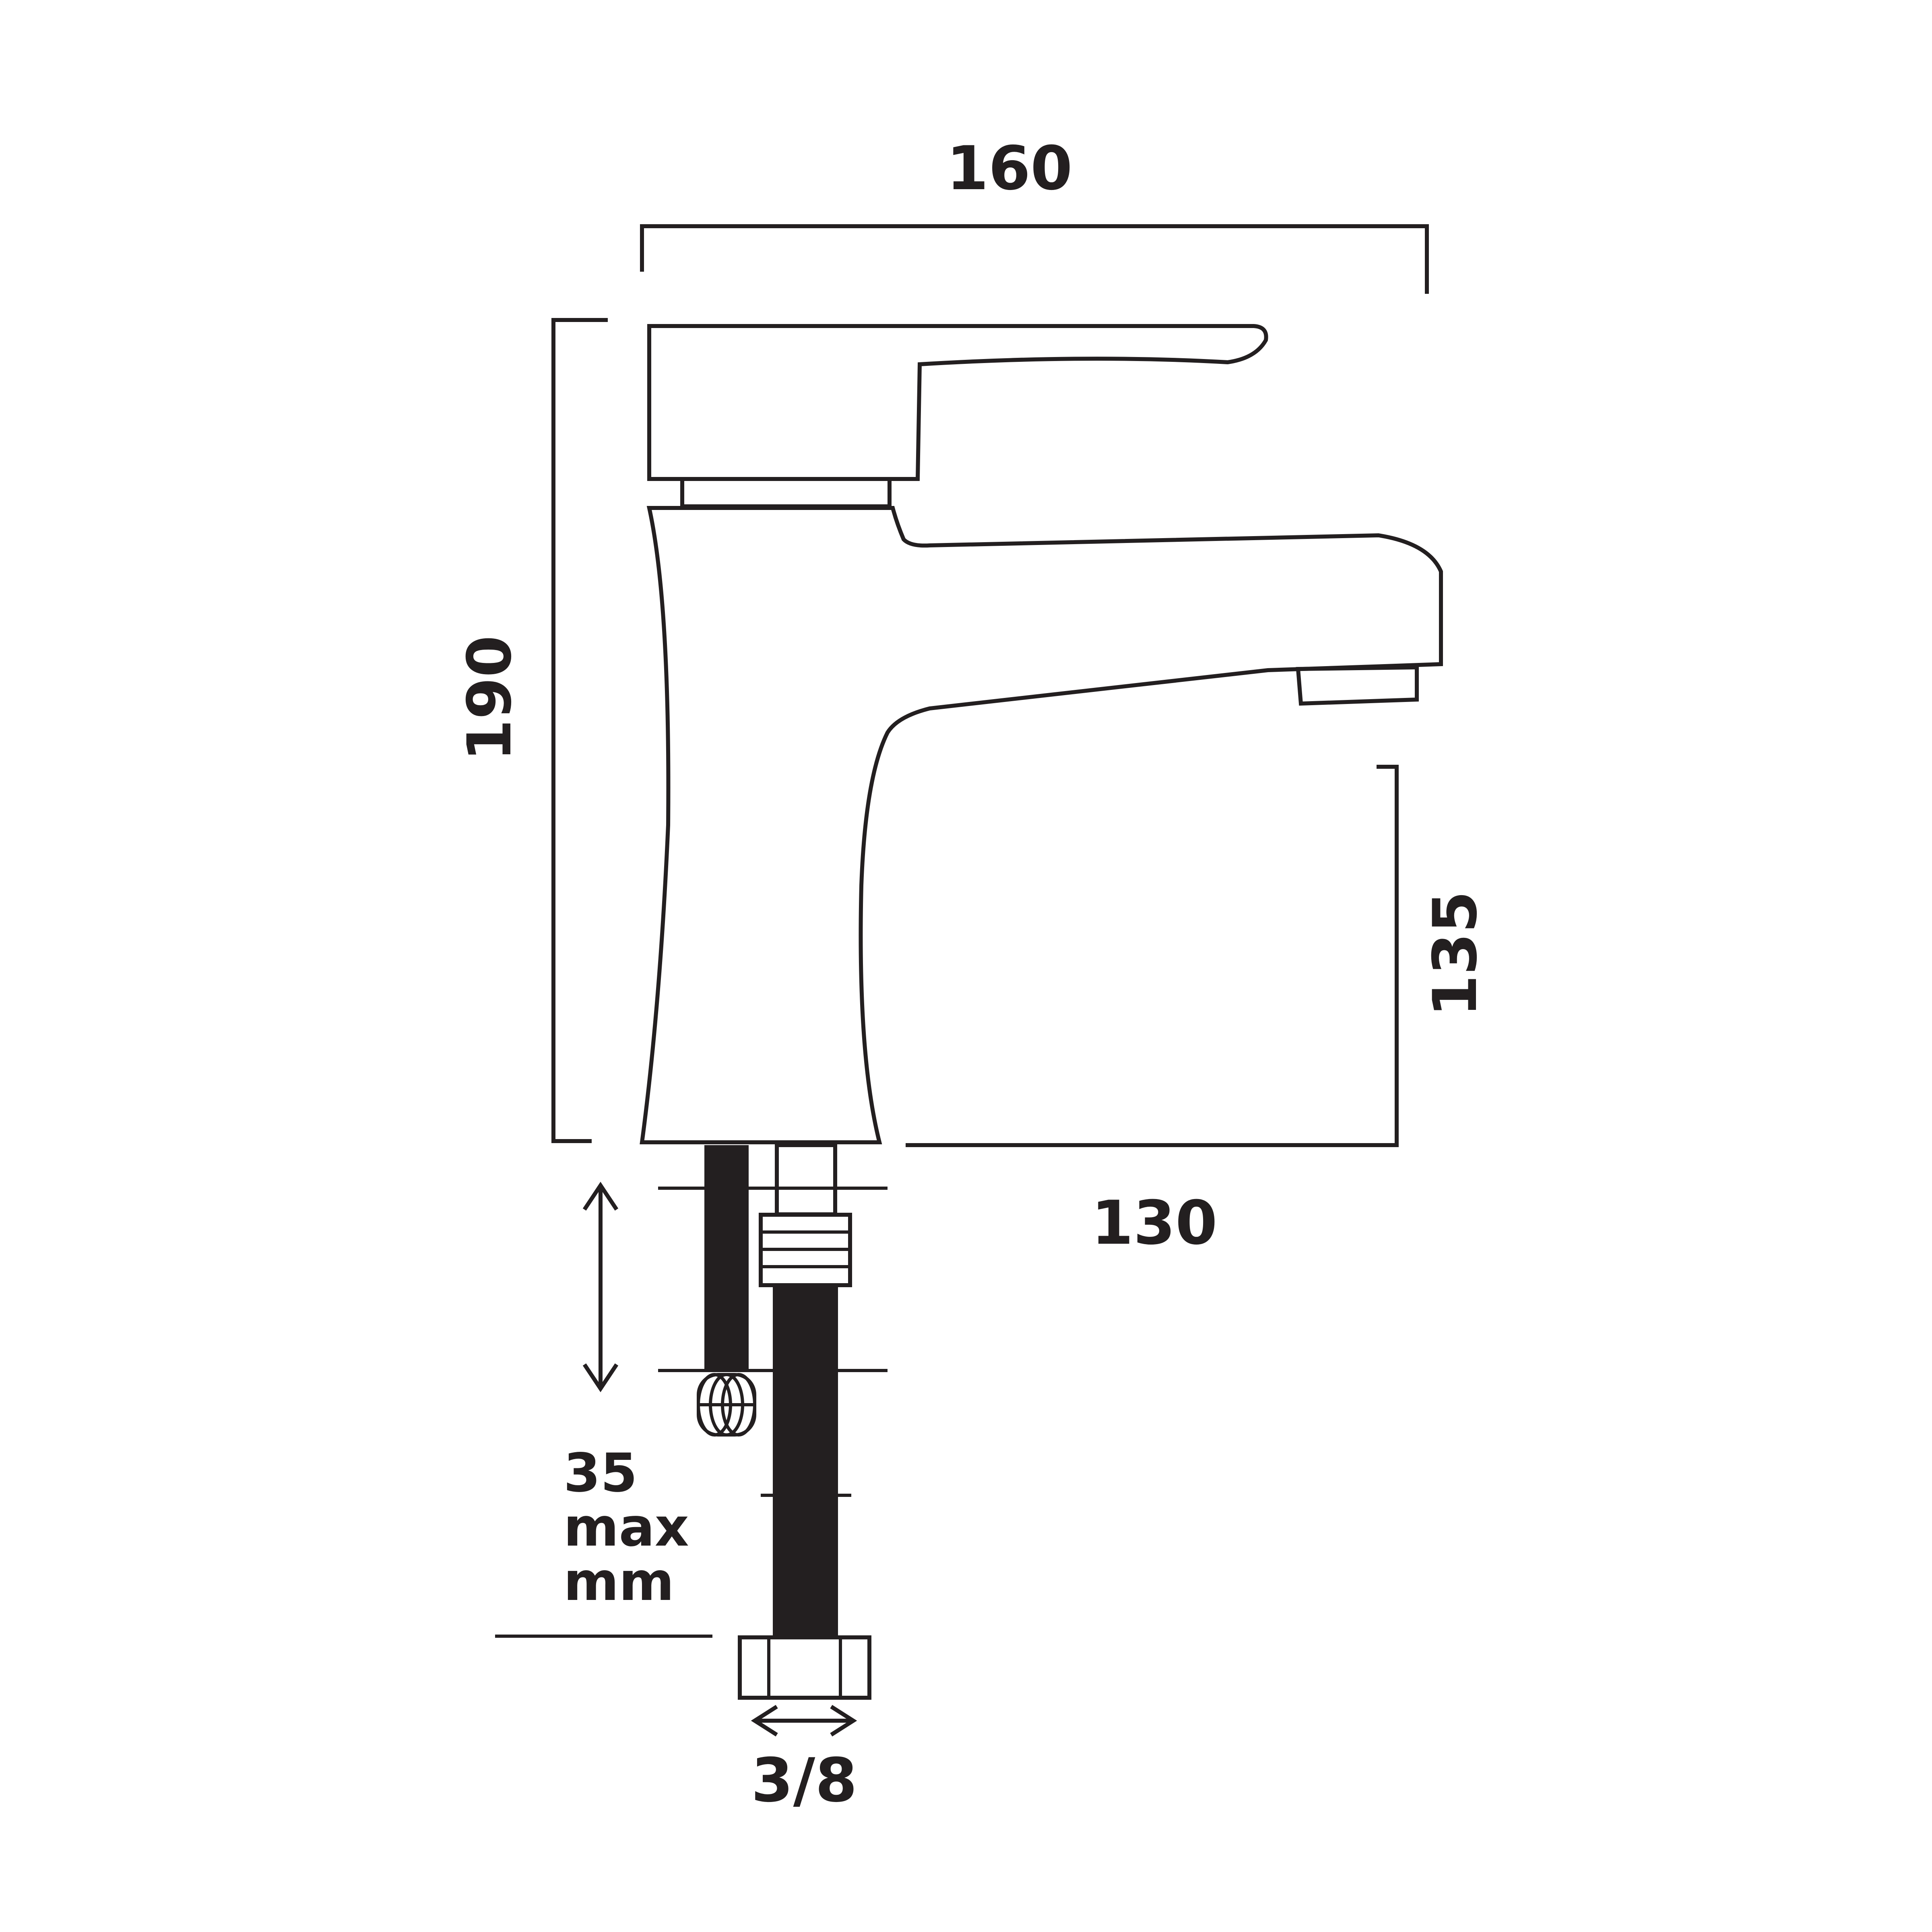 The width and height of the screenshot is (1932, 1932). I want to click on countertop-lines, so click(691, 1412).